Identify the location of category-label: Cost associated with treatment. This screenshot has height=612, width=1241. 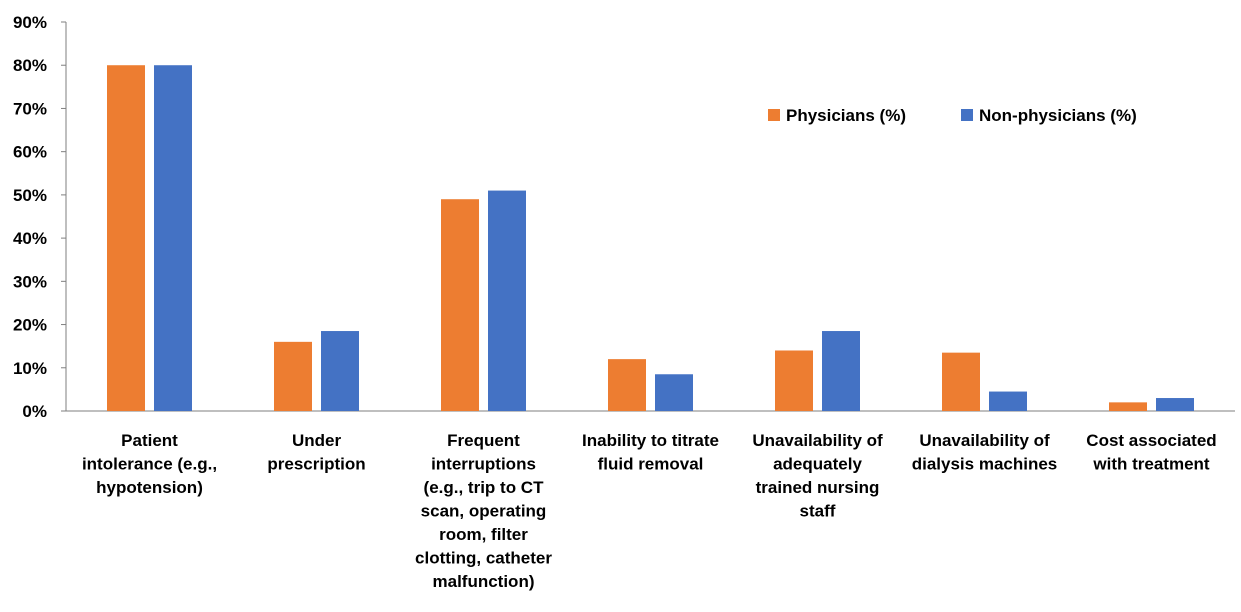
(1151, 452).